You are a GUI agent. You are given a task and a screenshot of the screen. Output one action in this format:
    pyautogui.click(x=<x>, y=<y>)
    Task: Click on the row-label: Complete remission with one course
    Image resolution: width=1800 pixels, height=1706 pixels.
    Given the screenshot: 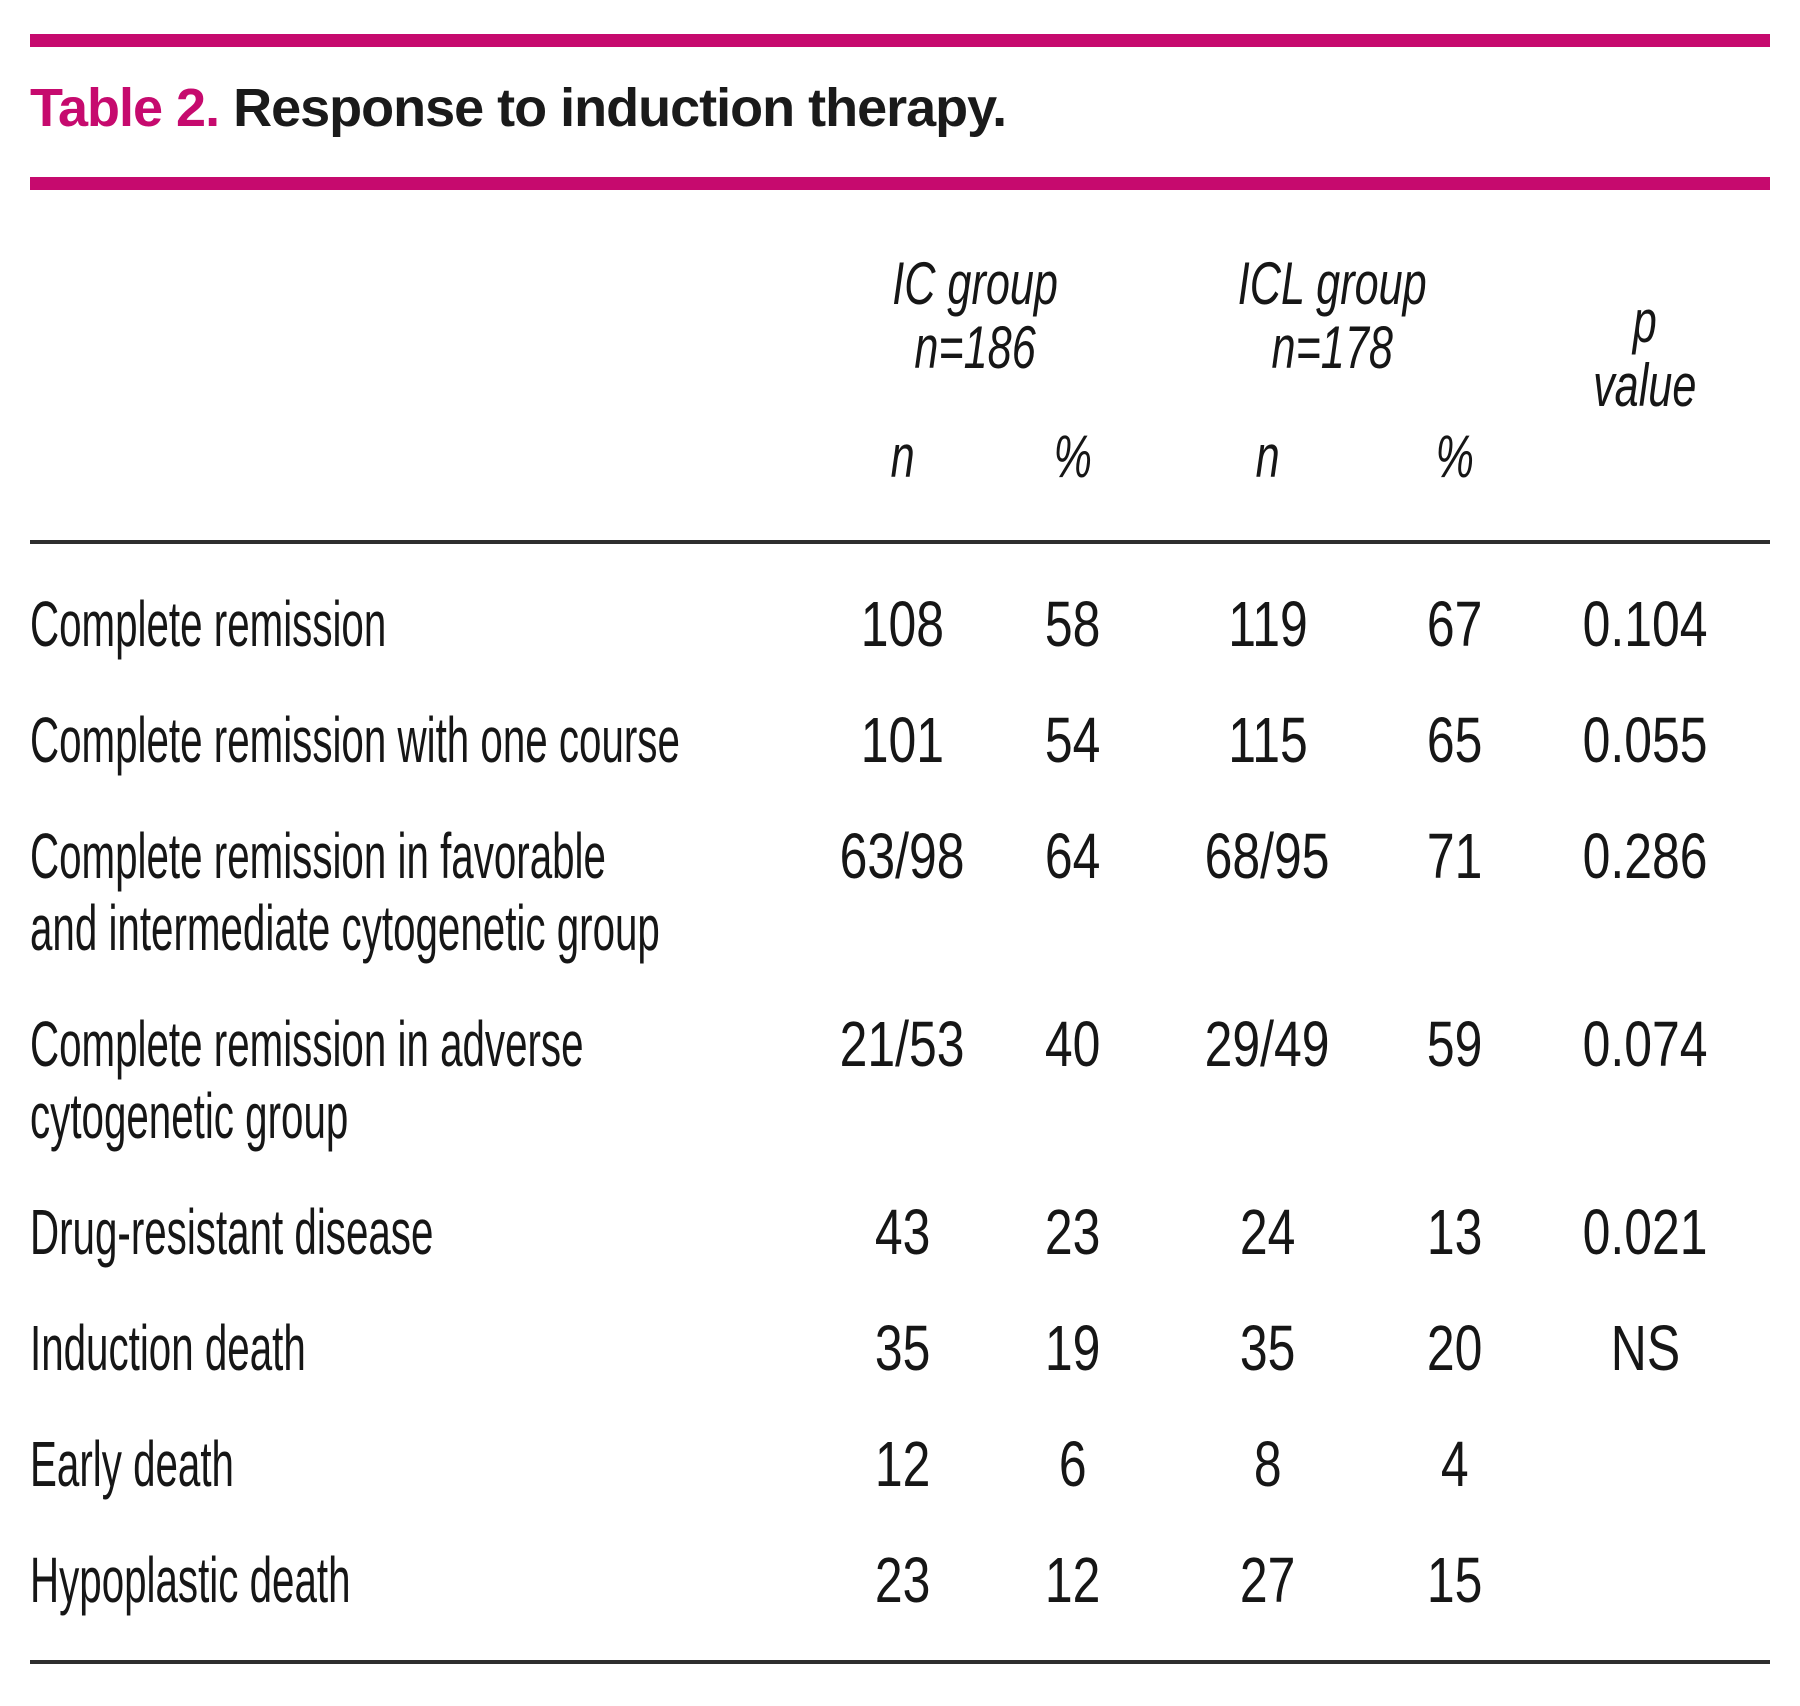 What is the action you would take?
    pyautogui.click(x=355, y=740)
    